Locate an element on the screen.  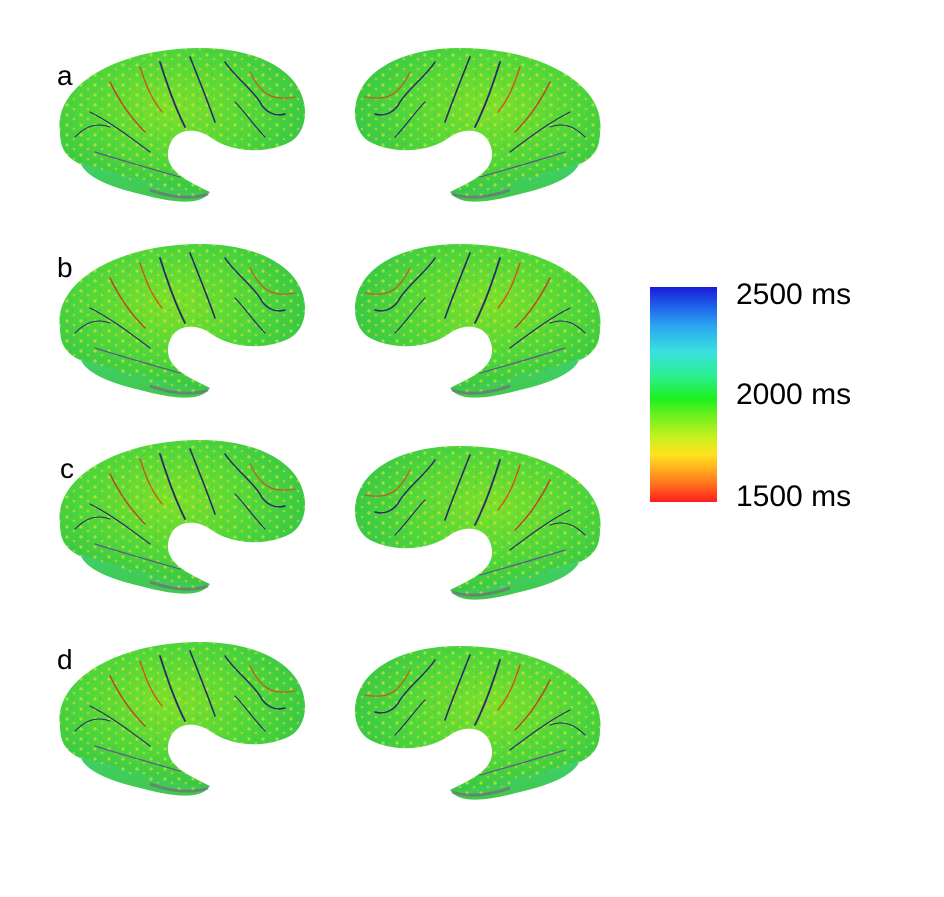
panel-label-d: d is located at coordinates (65, 659).